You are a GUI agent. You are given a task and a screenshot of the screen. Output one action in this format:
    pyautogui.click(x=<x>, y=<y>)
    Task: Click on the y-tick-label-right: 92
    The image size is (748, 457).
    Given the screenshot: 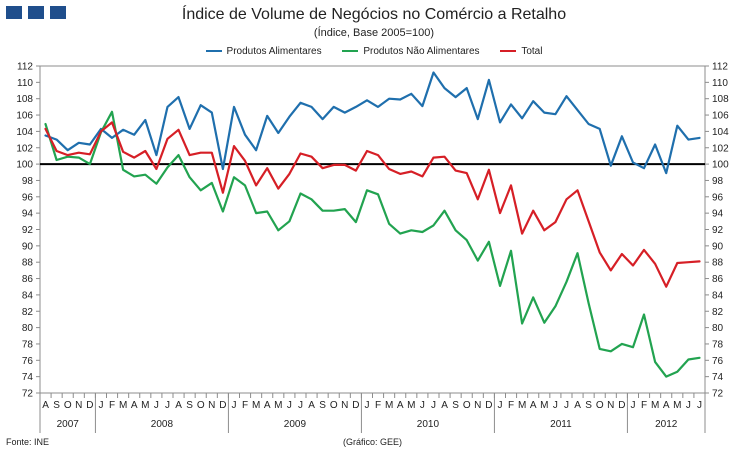 What is the action you would take?
    pyautogui.click(x=718, y=230)
    